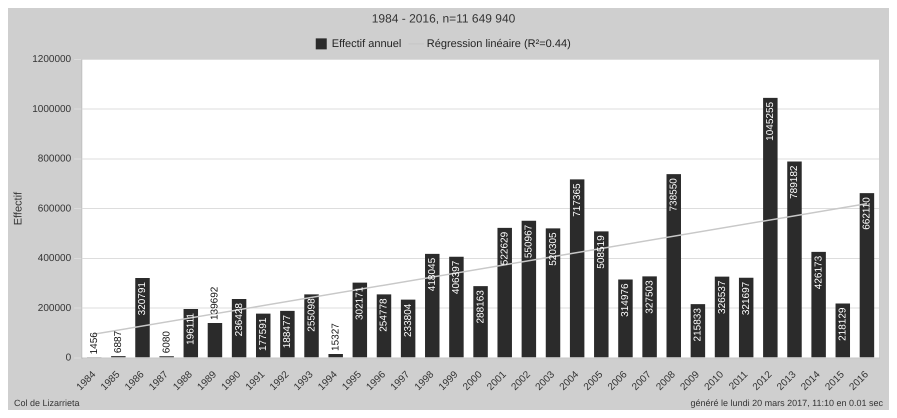 The image size is (897, 418). Describe the element at coordinates (787, 403) in the screenshot. I see `text: généré le lundi 20 mars 2017, 11:10 en 0.01 sec` at that location.